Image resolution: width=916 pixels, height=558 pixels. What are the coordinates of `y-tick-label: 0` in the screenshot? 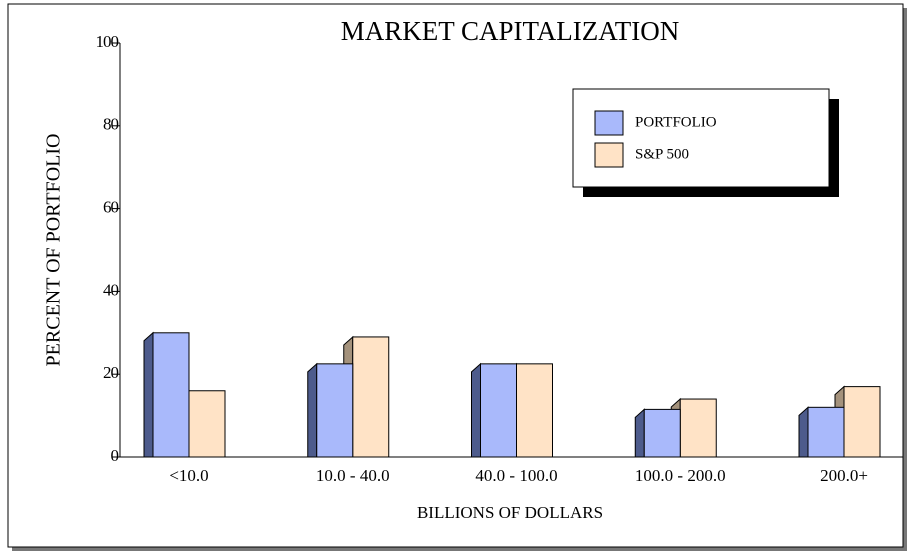 It's located at (115, 455).